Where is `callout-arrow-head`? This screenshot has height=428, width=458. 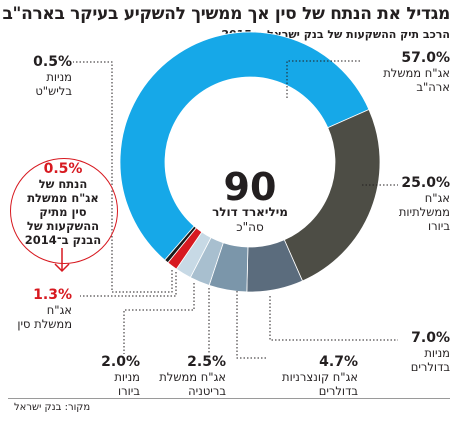 callout-arrow-head is located at coordinates (62, 268).